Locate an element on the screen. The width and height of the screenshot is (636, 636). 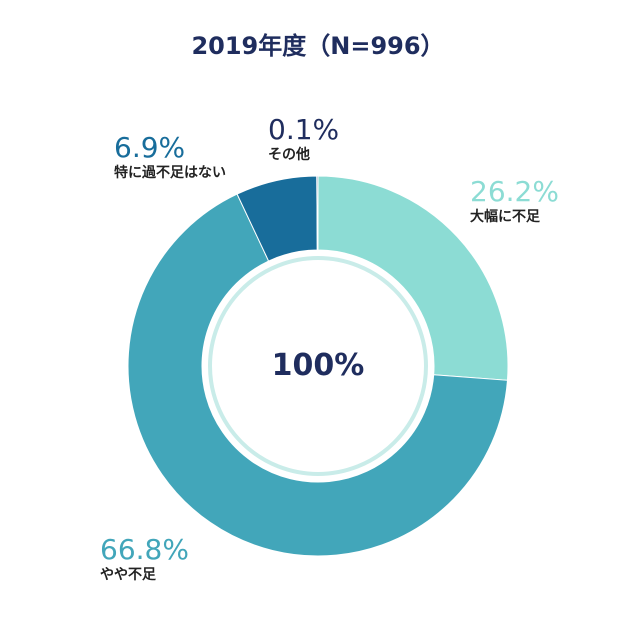
center-total-label: 100% is located at coordinates (318, 365).